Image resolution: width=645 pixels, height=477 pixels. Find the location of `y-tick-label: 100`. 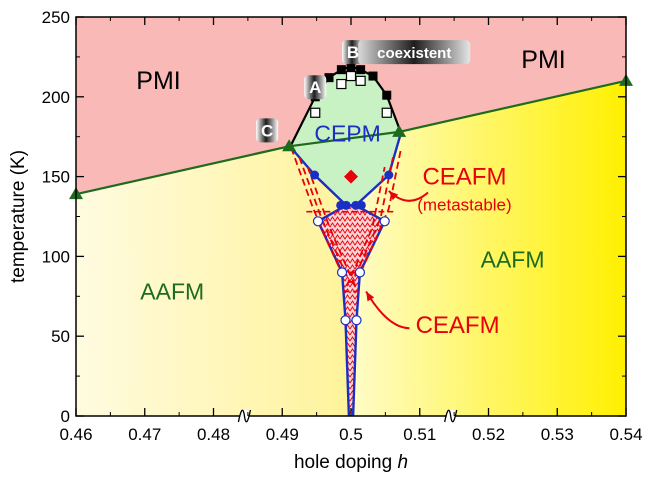

y-tick-label: 100 is located at coordinates (56, 256).